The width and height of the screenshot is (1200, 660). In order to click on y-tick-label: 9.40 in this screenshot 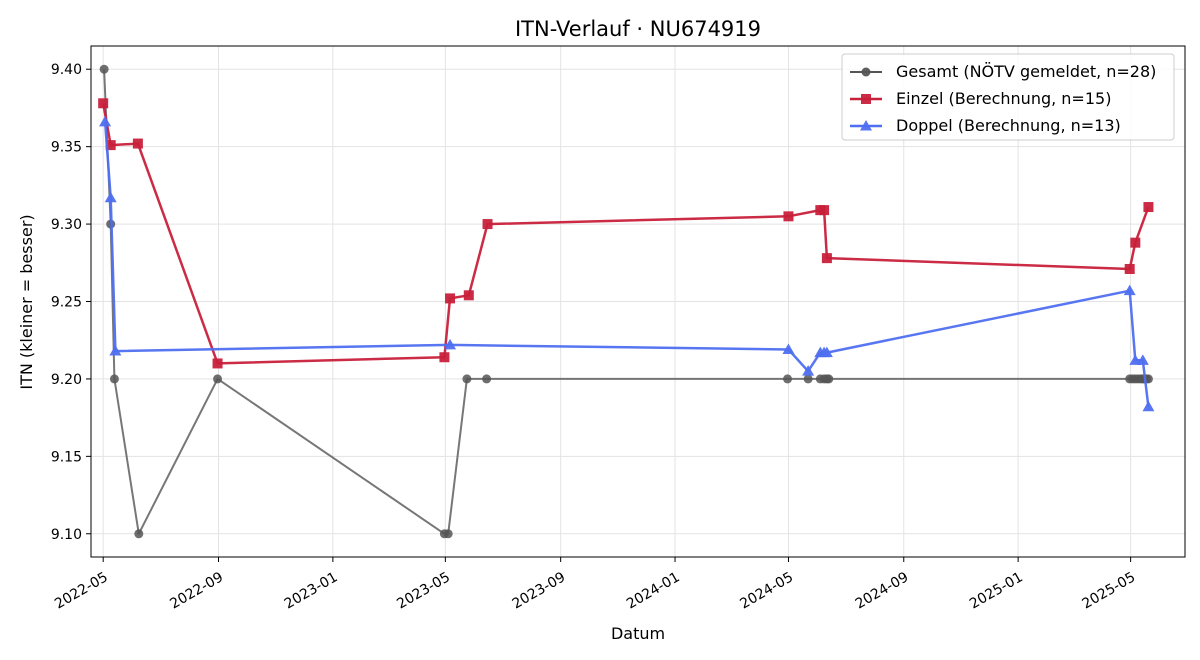, I will do `click(66, 70)`.